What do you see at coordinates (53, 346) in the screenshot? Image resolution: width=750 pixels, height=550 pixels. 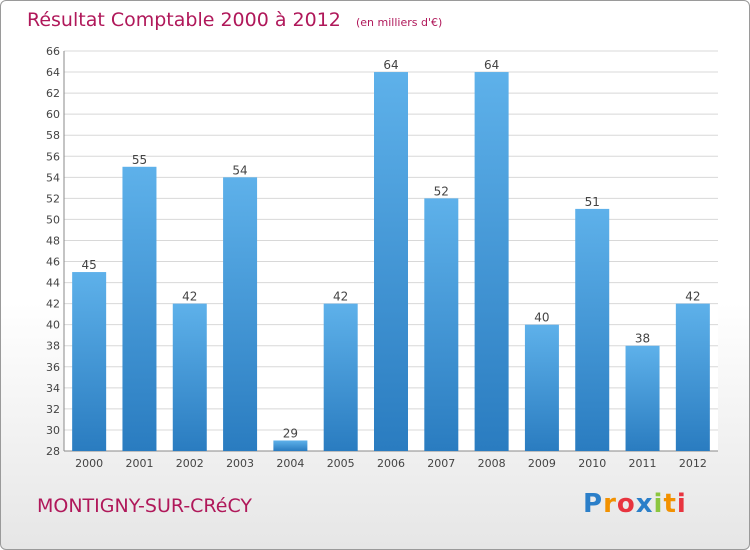 I see `y-tick-label: 38` at bounding box center [53, 346].